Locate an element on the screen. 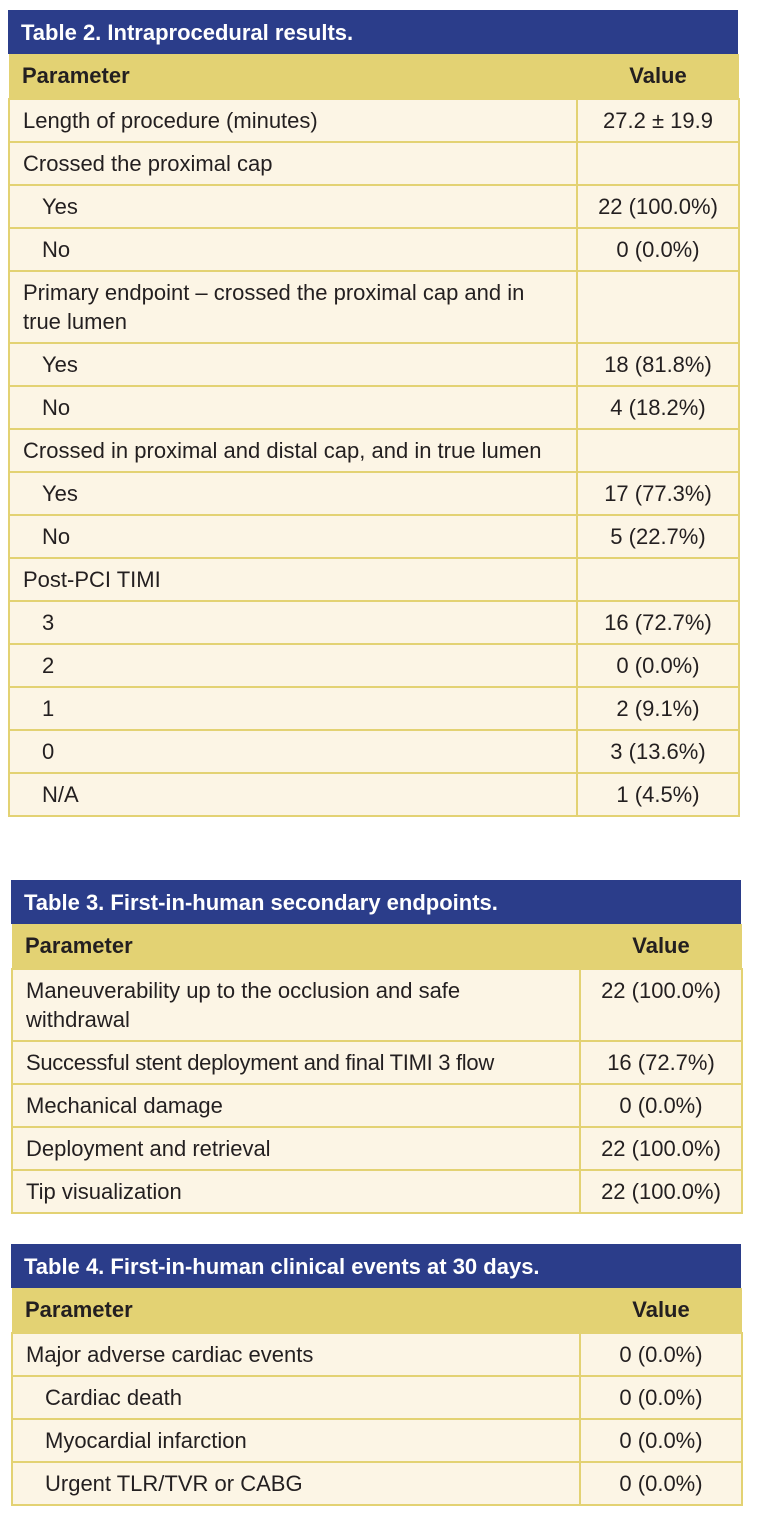 This screenshot has width=762, height=1522. value-cell: 3 (13.6%) is located at coordinates (658, 751).